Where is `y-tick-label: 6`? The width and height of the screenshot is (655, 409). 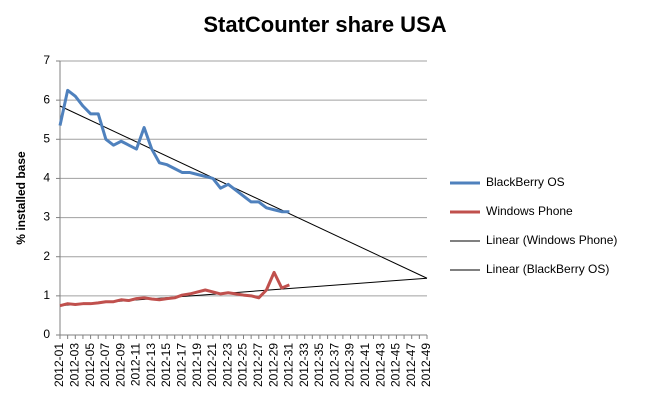 y-tick-label: 6 is located at coordinates (46, 99).